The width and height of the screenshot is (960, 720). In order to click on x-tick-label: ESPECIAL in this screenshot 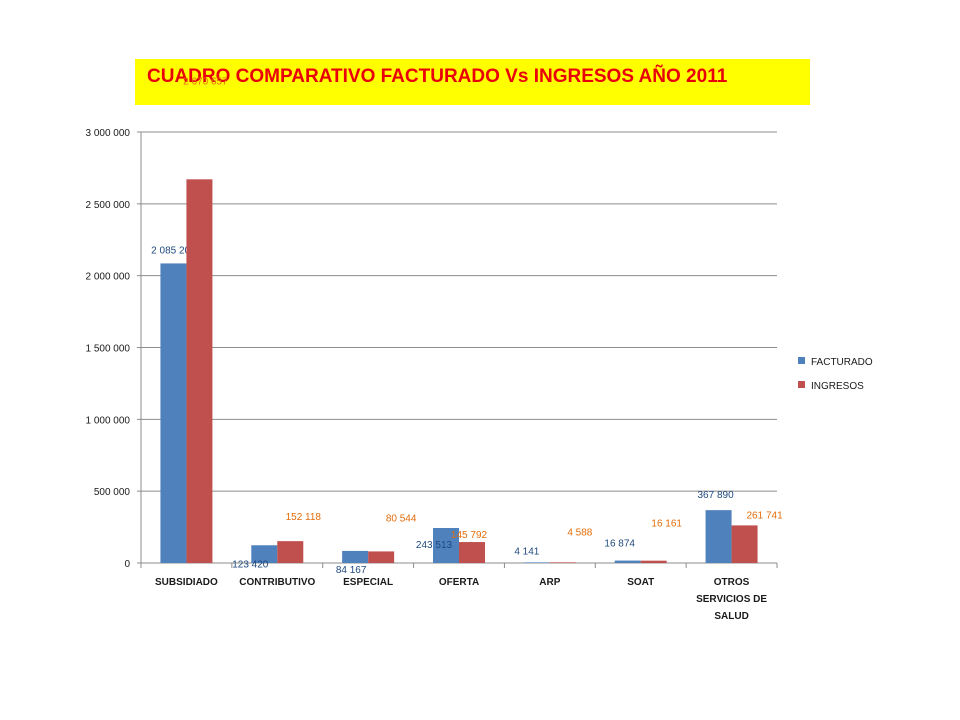, I will do `click(368, 582)`.